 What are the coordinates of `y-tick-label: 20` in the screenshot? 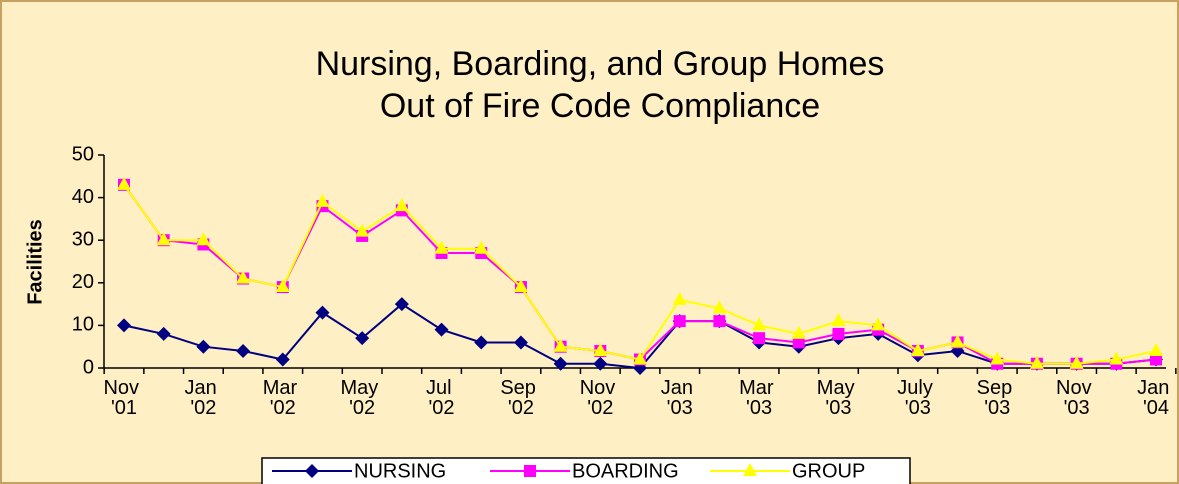 It's located at (83, 282).